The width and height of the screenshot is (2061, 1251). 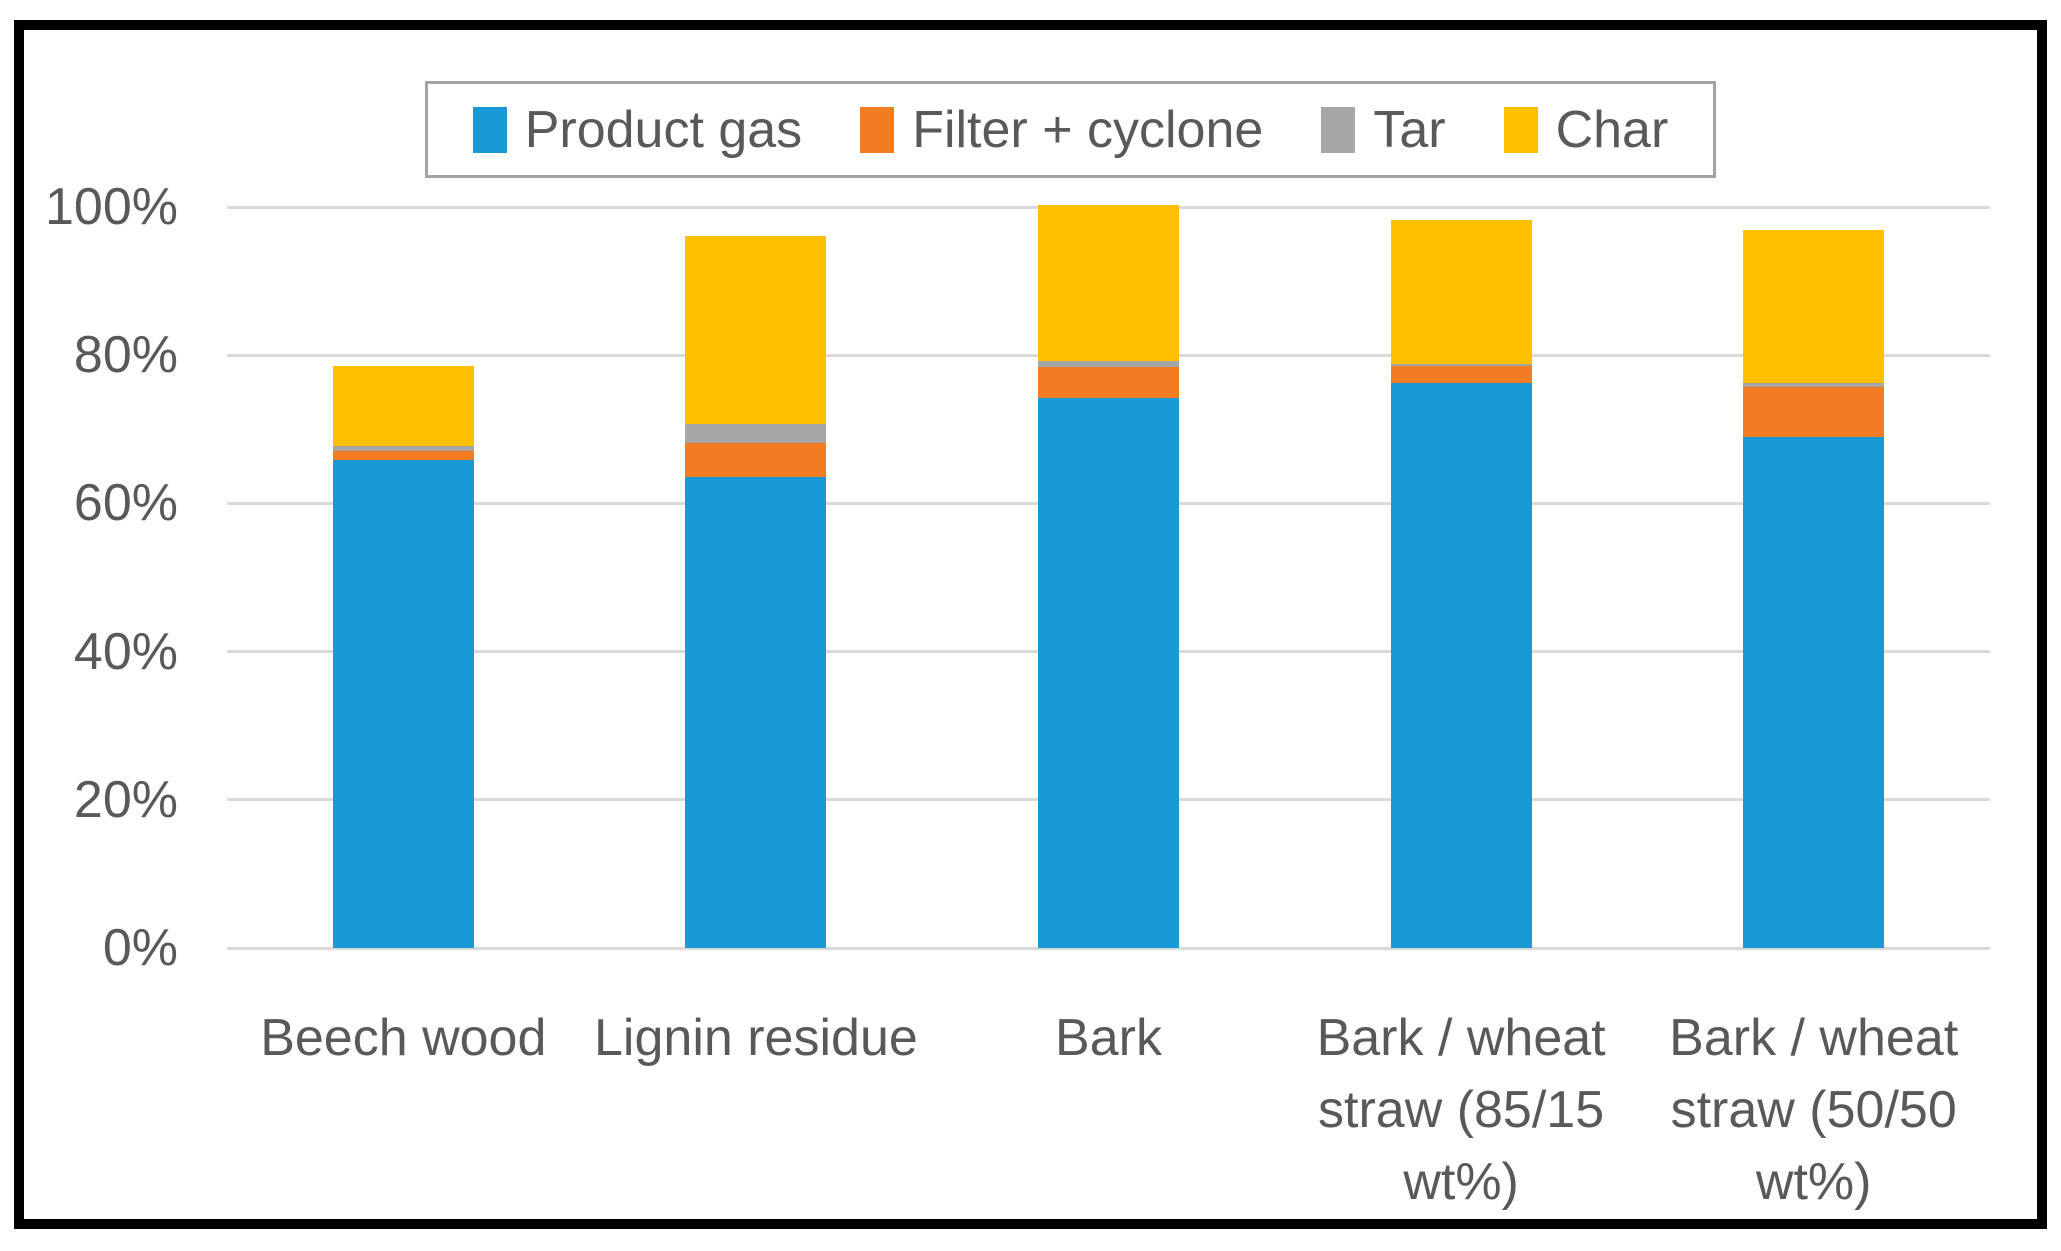 I want to click on x-axis-label-bark-wheat-straw-50-50-wt: Bark / wheat straw (50/50 wt%), so click(x=1814, y=1110).